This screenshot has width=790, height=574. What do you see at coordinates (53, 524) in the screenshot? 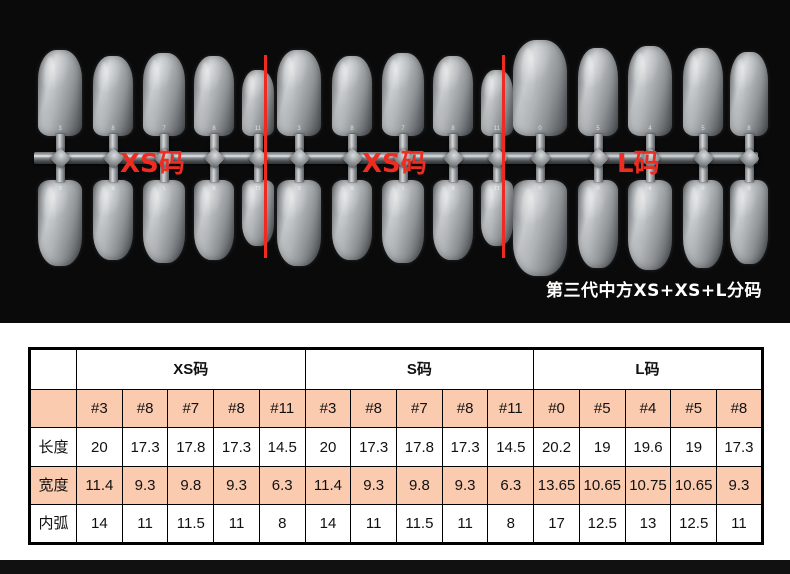
I see `table-row-label: 内弧` at bounding box center [53, 524].